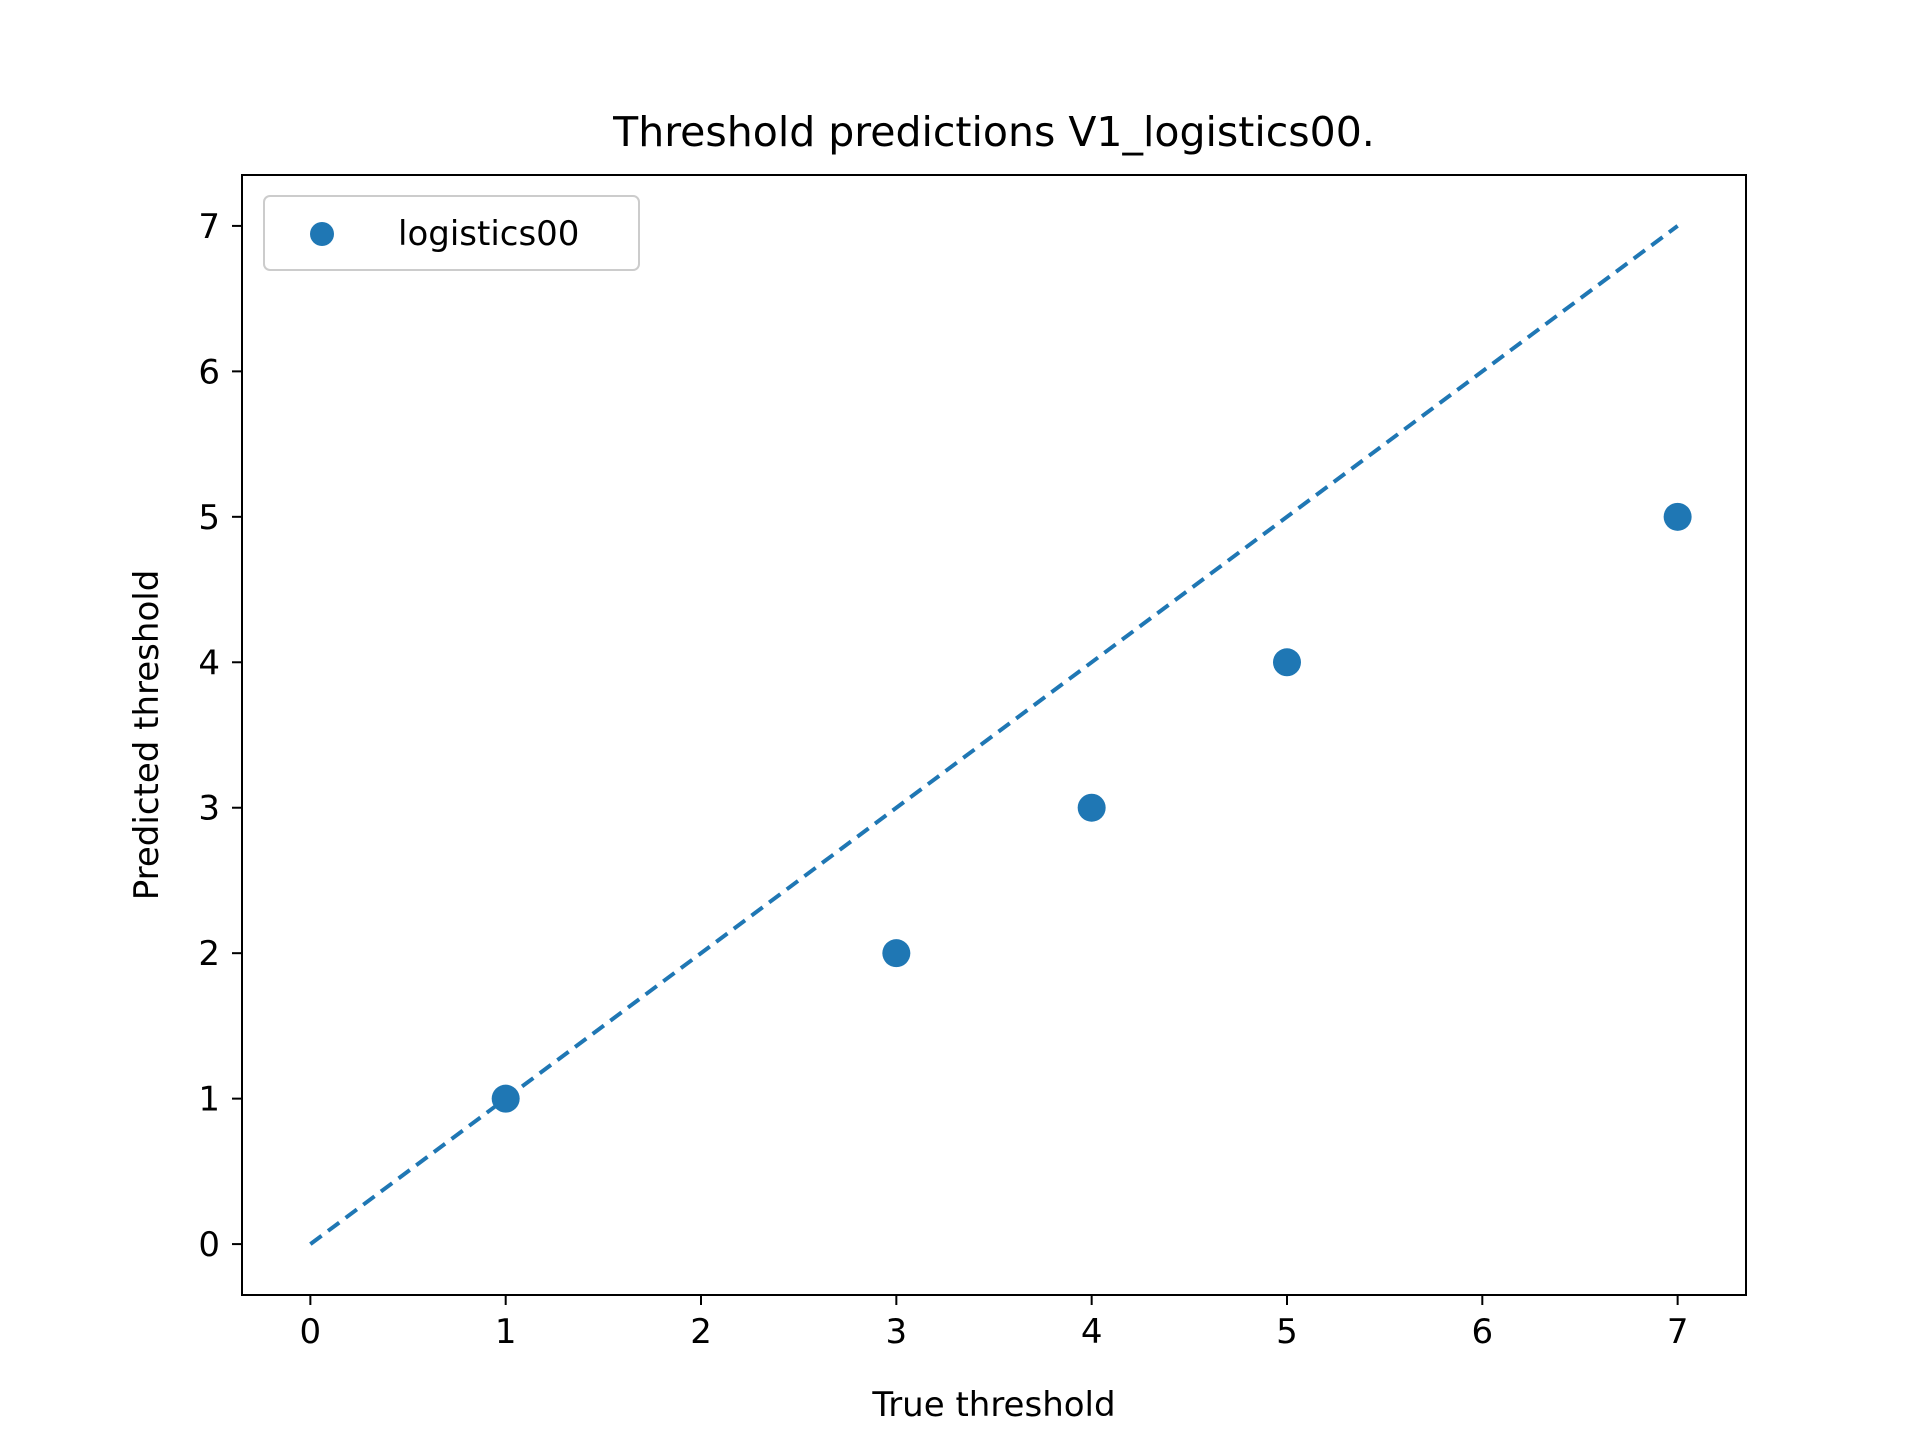 The width and height of the screenshot is (1920, 1440). I want to click on y-axis-ticks: 0 1 2 3 4 5 6 7, so click(220, 736).